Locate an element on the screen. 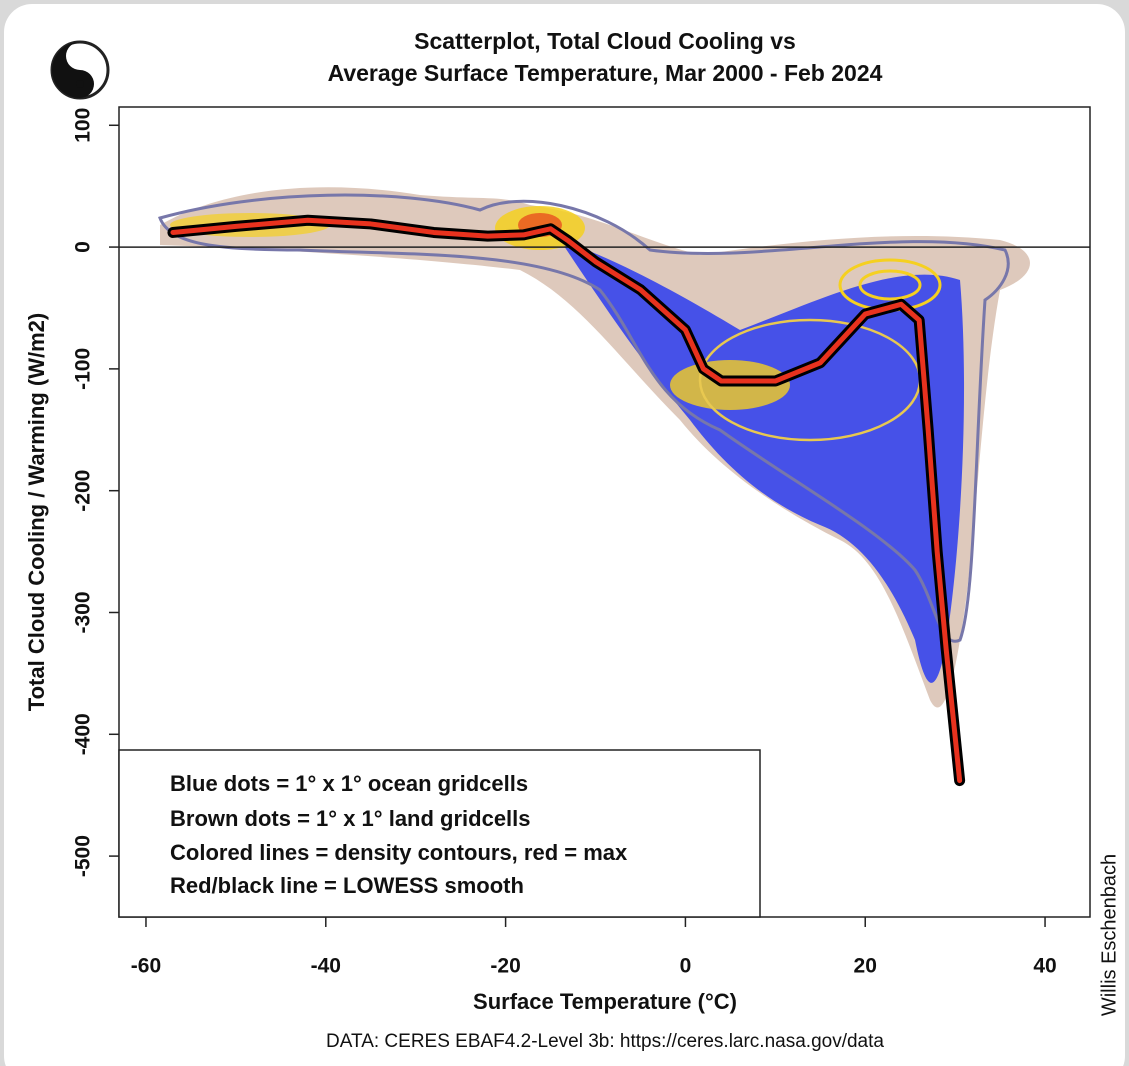 This screenshot has height=1066, width=1129. legend-text: Blue dots = 1° x 1° ocean gridcells is located at coordinates (349, 783).